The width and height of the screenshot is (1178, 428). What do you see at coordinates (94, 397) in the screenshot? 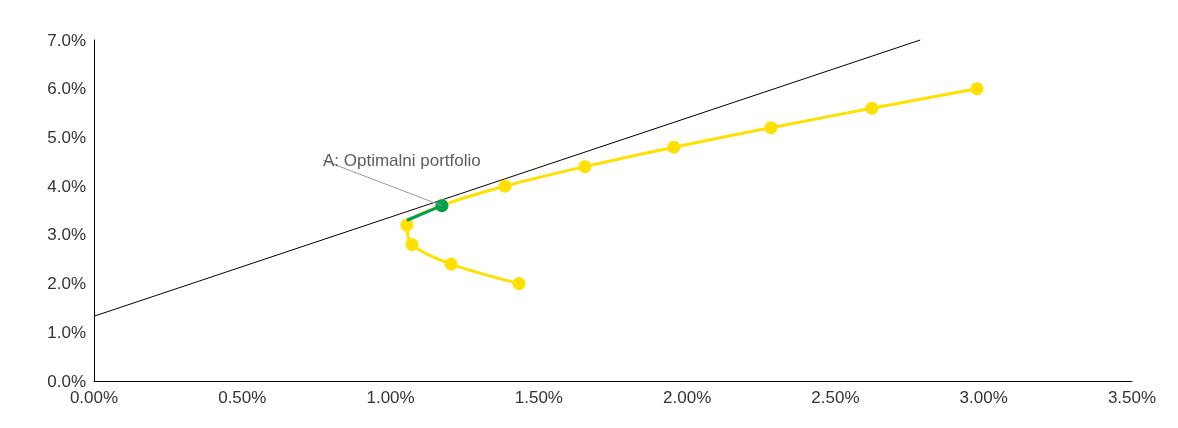
I see `x-tick-label: 0.00%` at bounding box center [94, 397].